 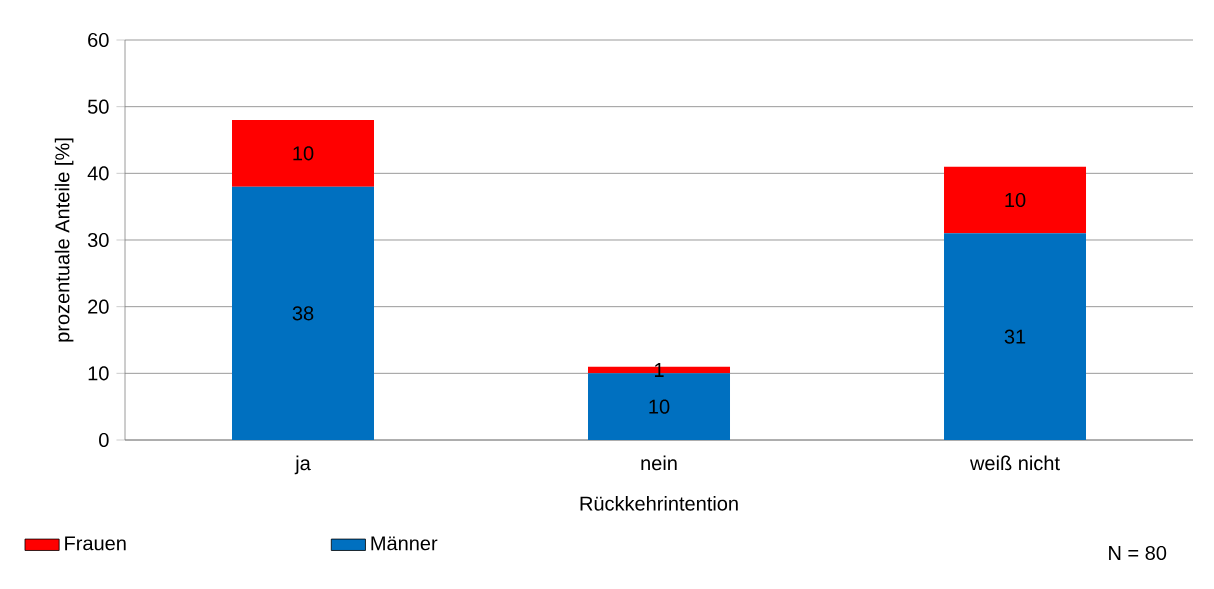 I want to click on legend-label: Männer, so click(x=404, y=543).